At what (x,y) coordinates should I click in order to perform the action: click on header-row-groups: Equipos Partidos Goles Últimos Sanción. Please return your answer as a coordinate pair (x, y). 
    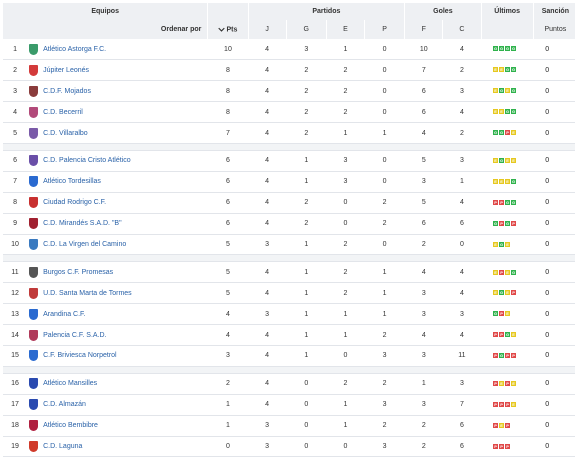
    Looking at the image, I should click on (289, 11).